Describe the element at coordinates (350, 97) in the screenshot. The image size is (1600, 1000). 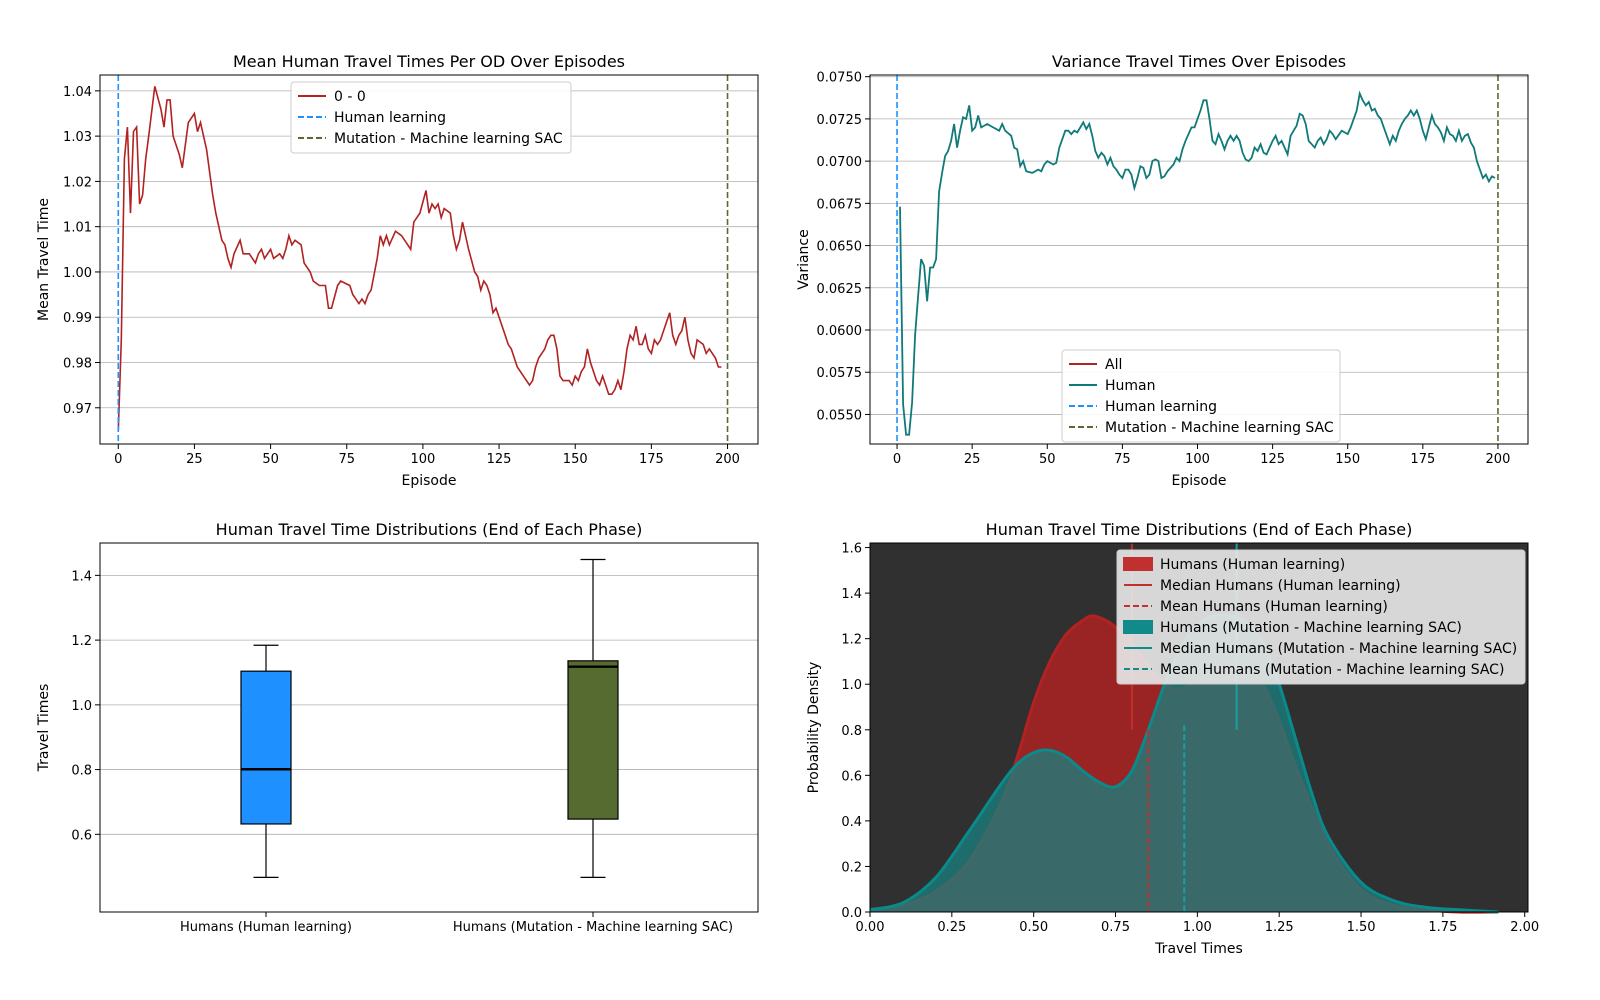
I see `legend-label: 0 - 0` at that location.